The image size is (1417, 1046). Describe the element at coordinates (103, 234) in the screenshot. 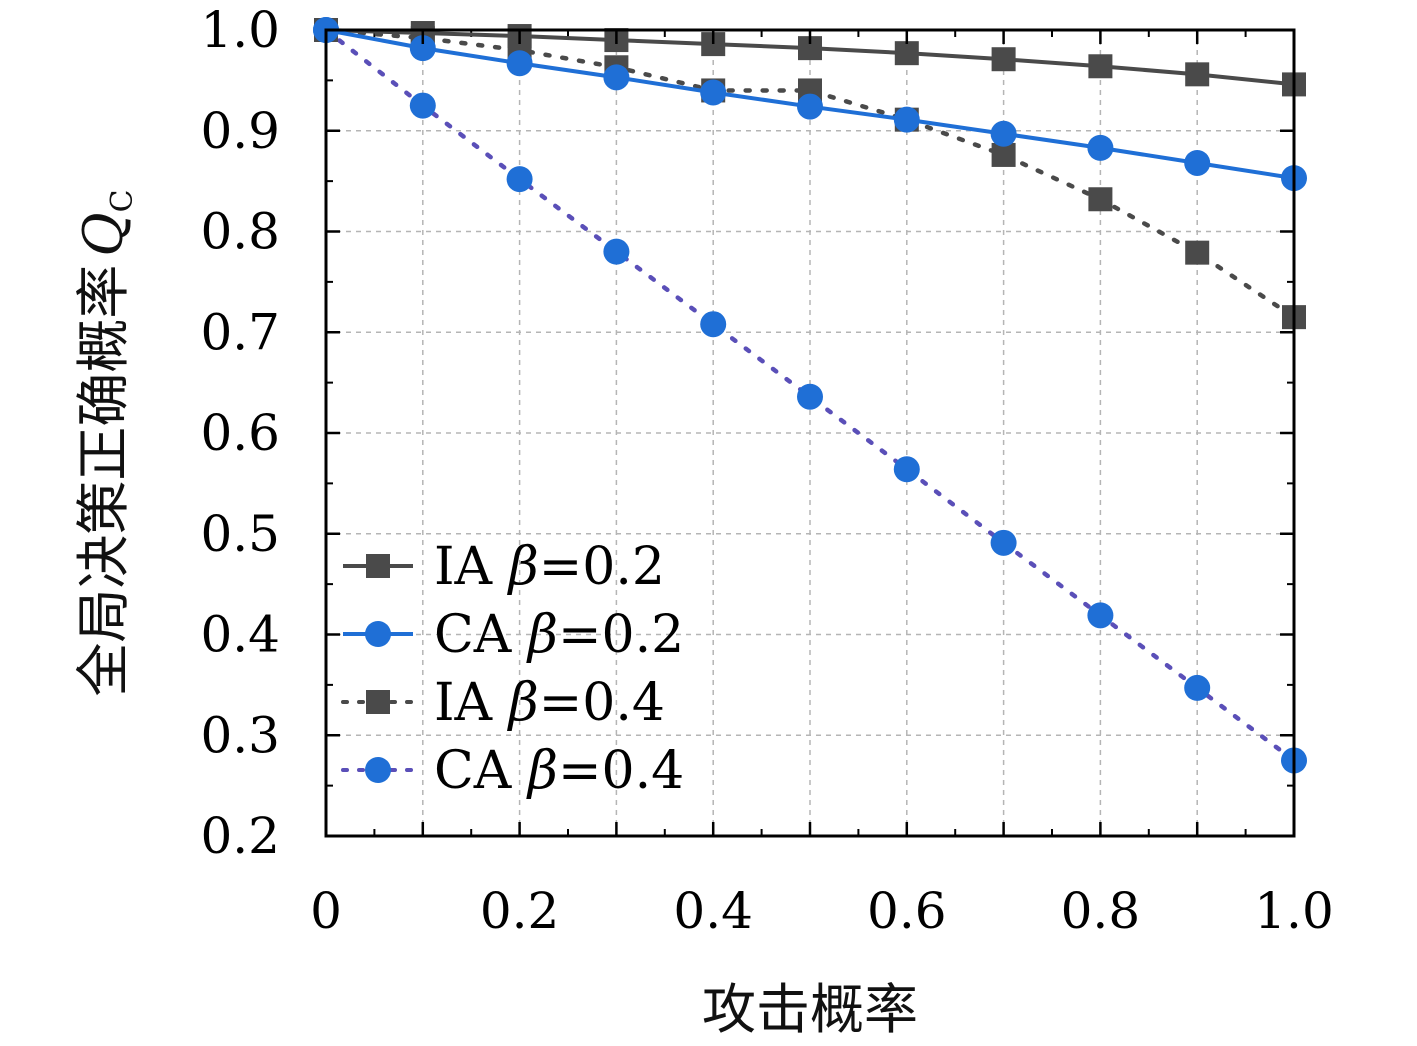

I see `y-axis-title-symbol: Q` at that location.